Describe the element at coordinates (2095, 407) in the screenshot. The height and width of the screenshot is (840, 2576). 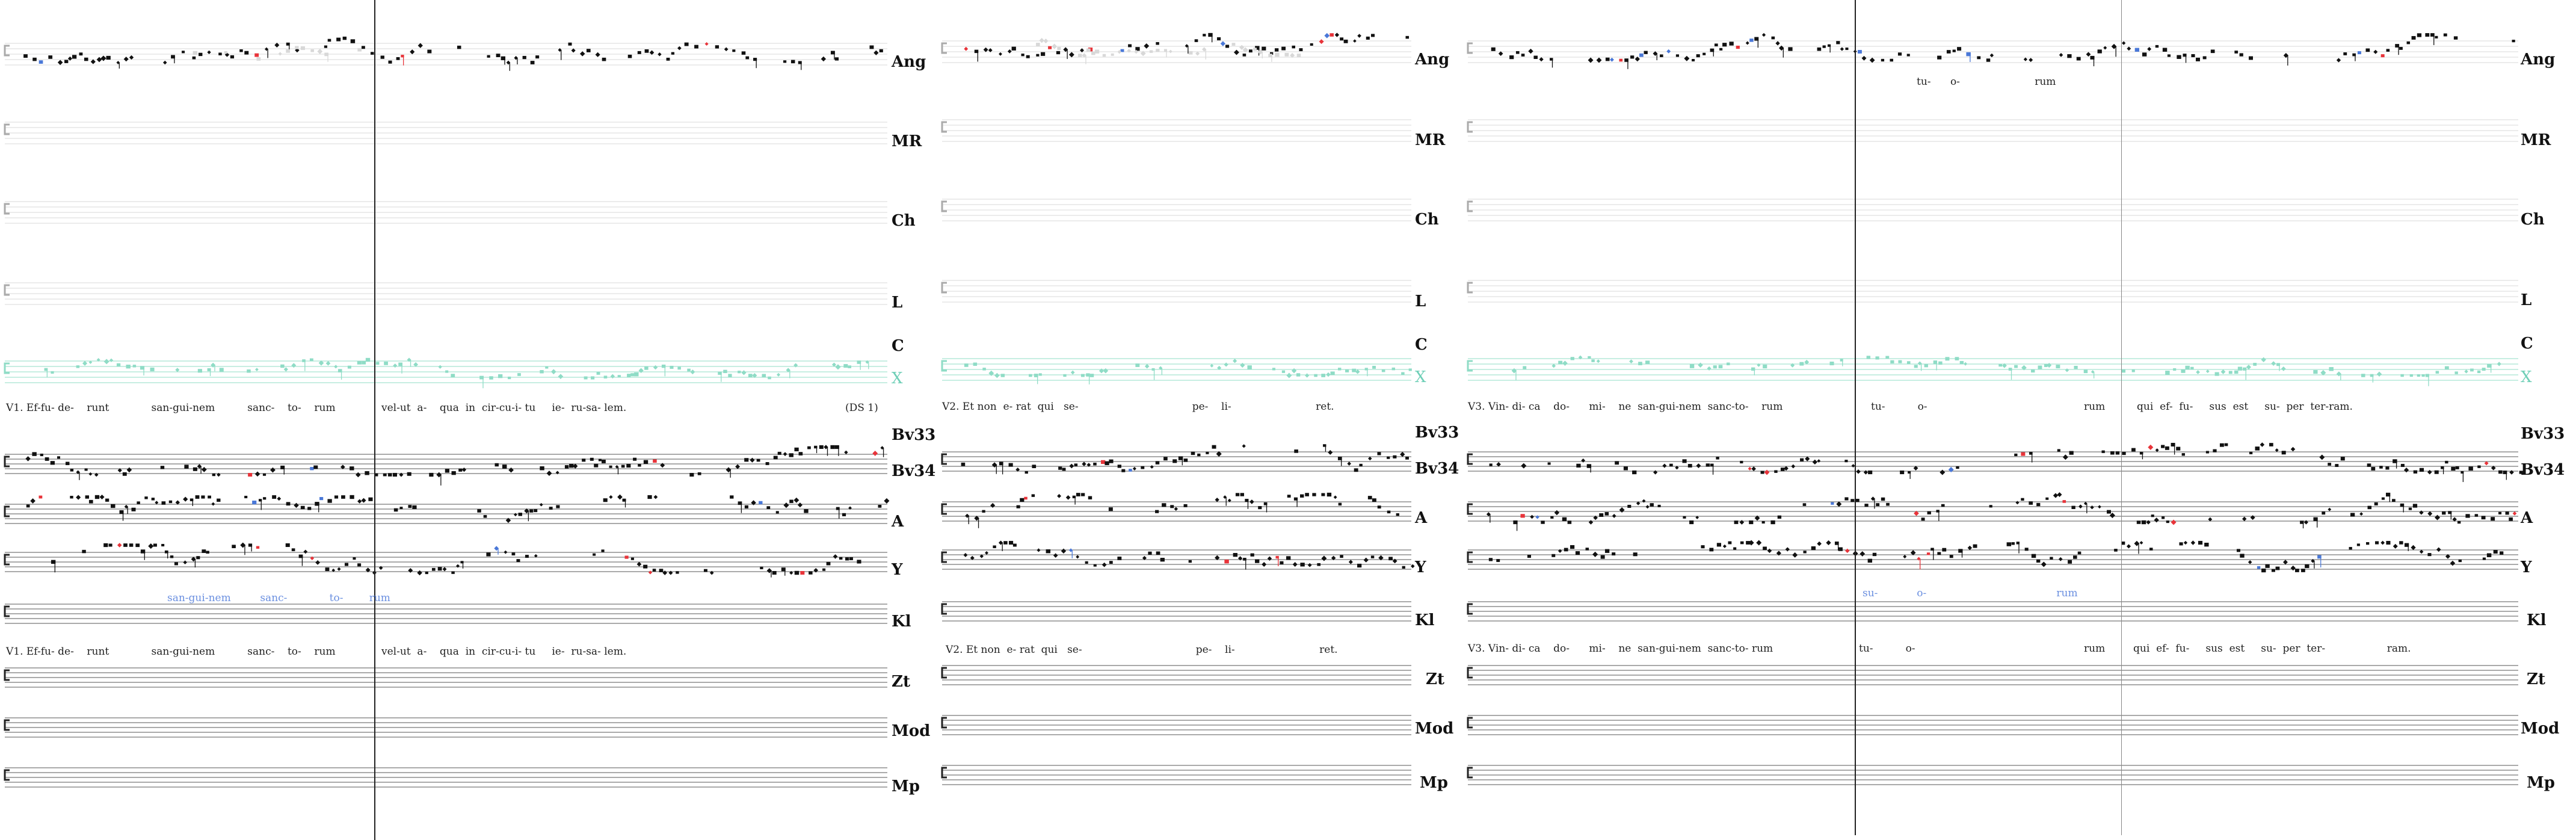
I see `verse-text: rum` at that location.